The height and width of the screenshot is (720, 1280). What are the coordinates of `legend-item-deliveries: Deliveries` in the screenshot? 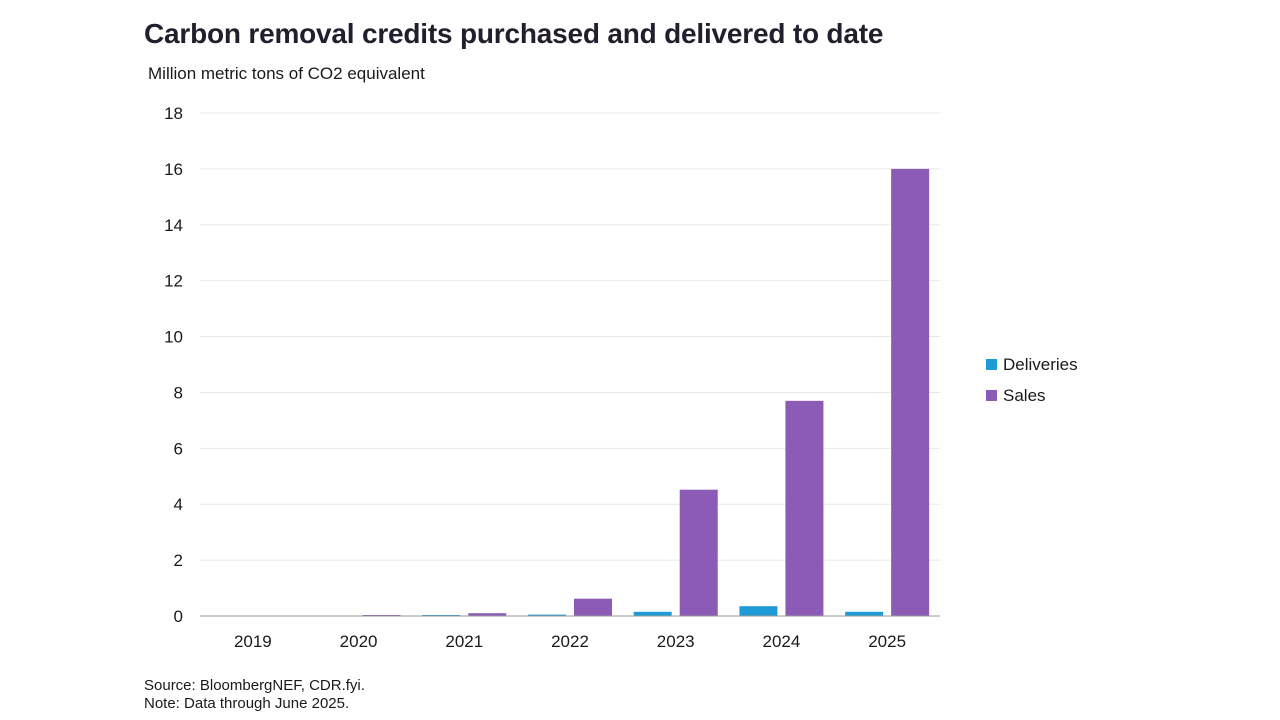 It's located at (1032, 364).